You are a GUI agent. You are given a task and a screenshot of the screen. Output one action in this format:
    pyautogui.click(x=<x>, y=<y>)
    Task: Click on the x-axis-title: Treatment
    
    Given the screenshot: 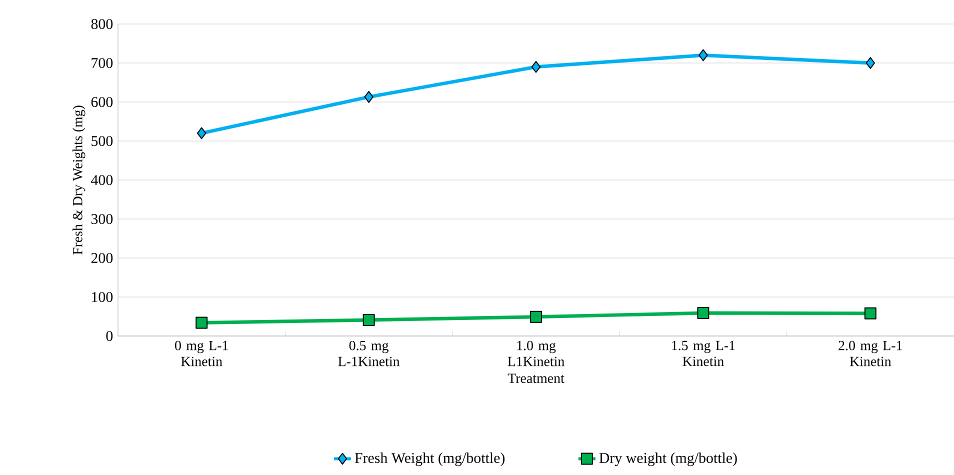 What is the action you would take?
    pyautogui.click(x=536, y=378)
    